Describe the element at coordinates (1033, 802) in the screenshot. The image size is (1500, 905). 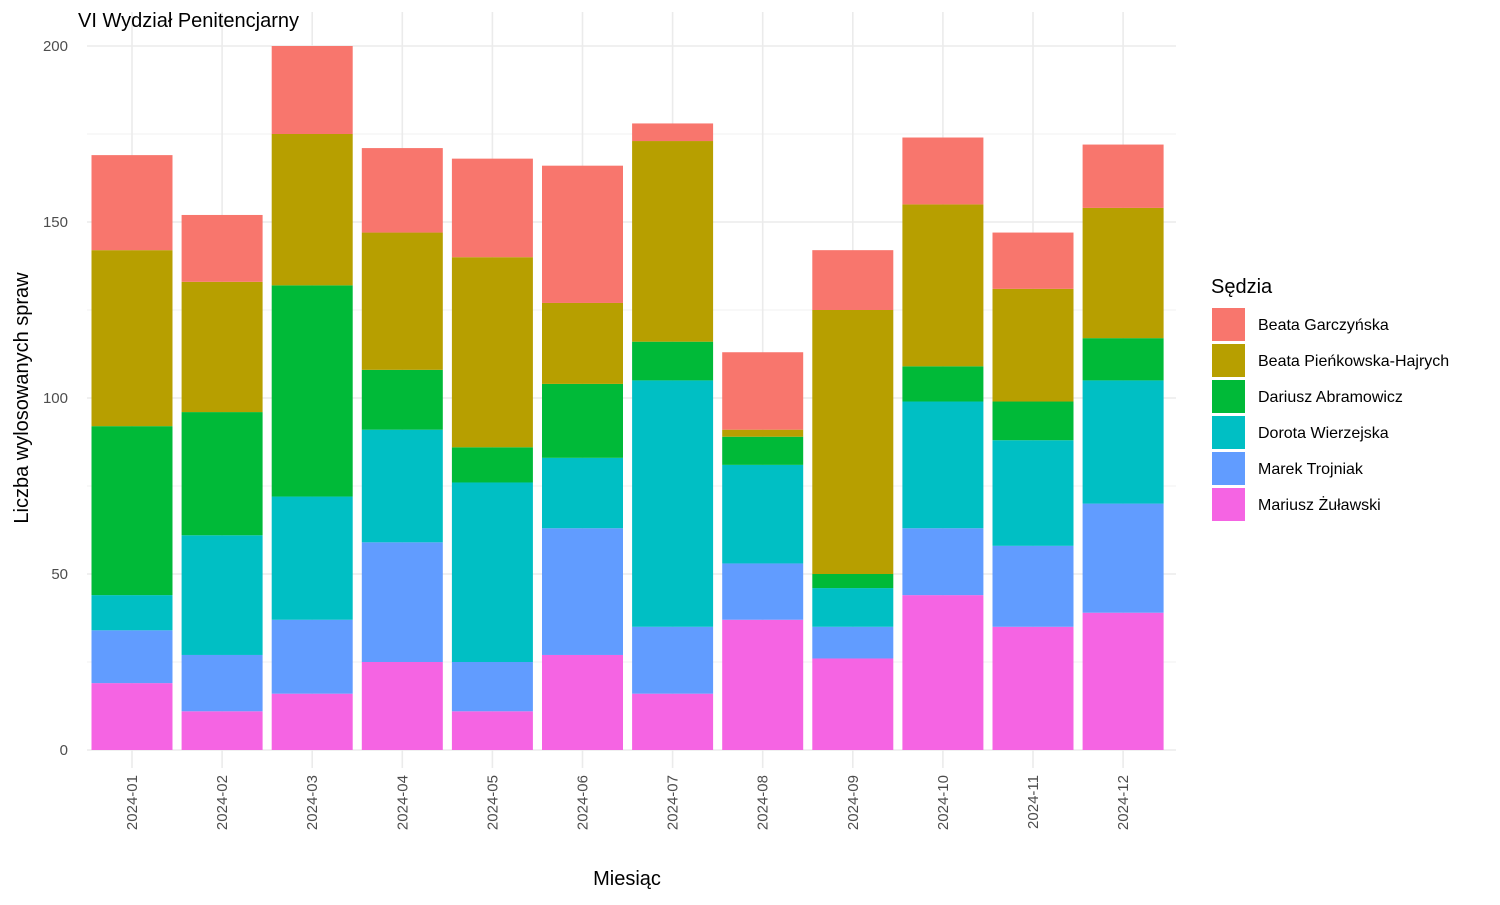
I see `x-tick-label: 2024-11` at that location.